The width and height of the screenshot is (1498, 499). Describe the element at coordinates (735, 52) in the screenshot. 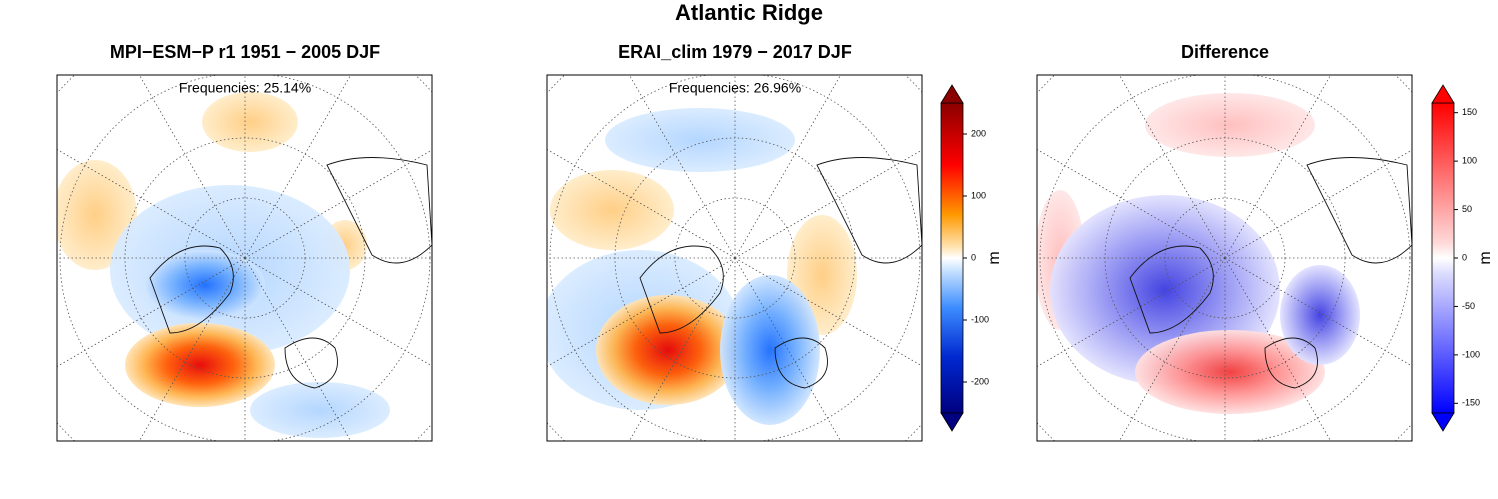

I see `panel-title: ERAI_clim 1979 − 2017 DJF` at that location.